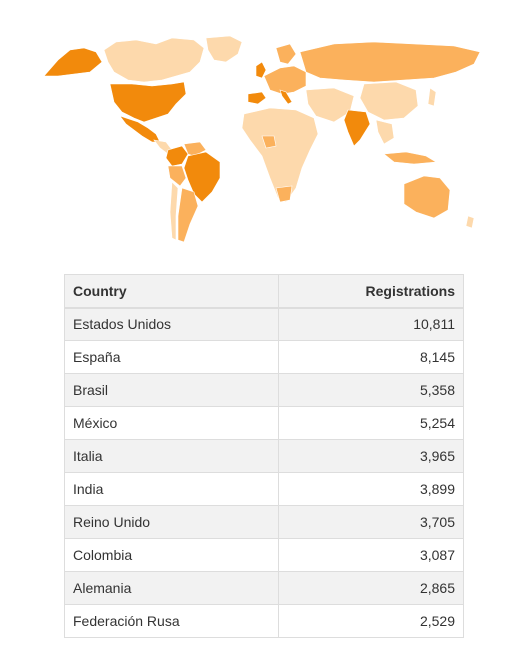 This screenshot has height=659, width=507. Describe the element at coordinates (171, 588) in the screenshot. I see `country-cell: Alemania` at that location.